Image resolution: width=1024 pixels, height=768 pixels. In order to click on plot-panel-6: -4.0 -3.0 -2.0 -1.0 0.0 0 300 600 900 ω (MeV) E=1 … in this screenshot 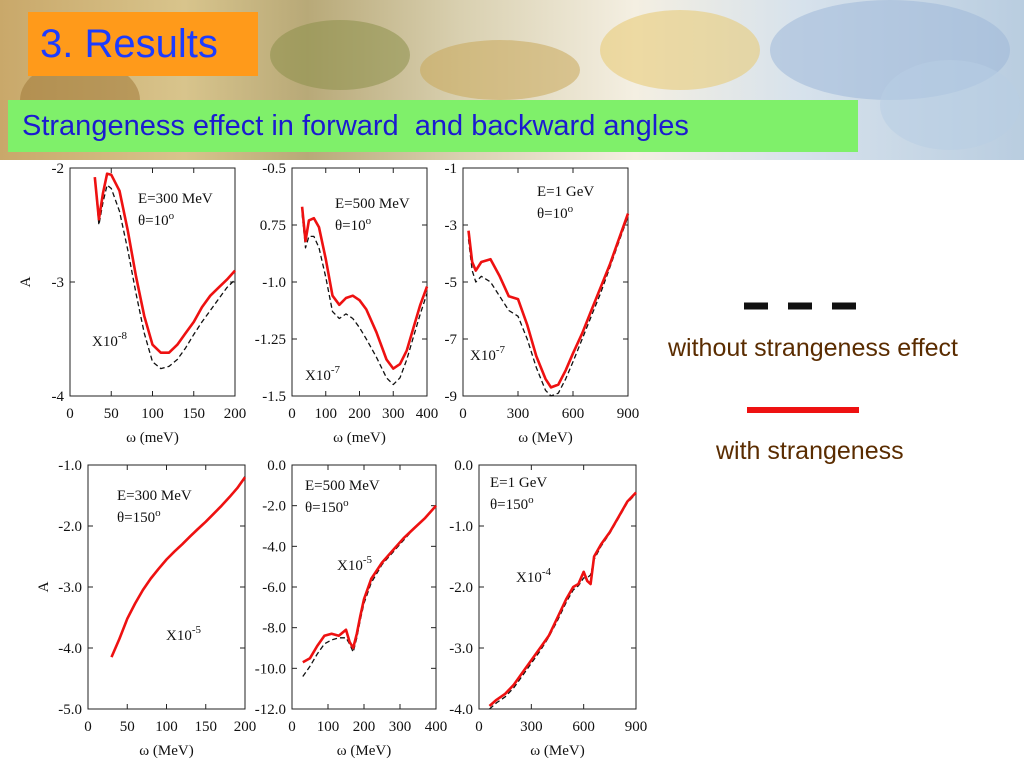, I will do `click(548, 608)`.